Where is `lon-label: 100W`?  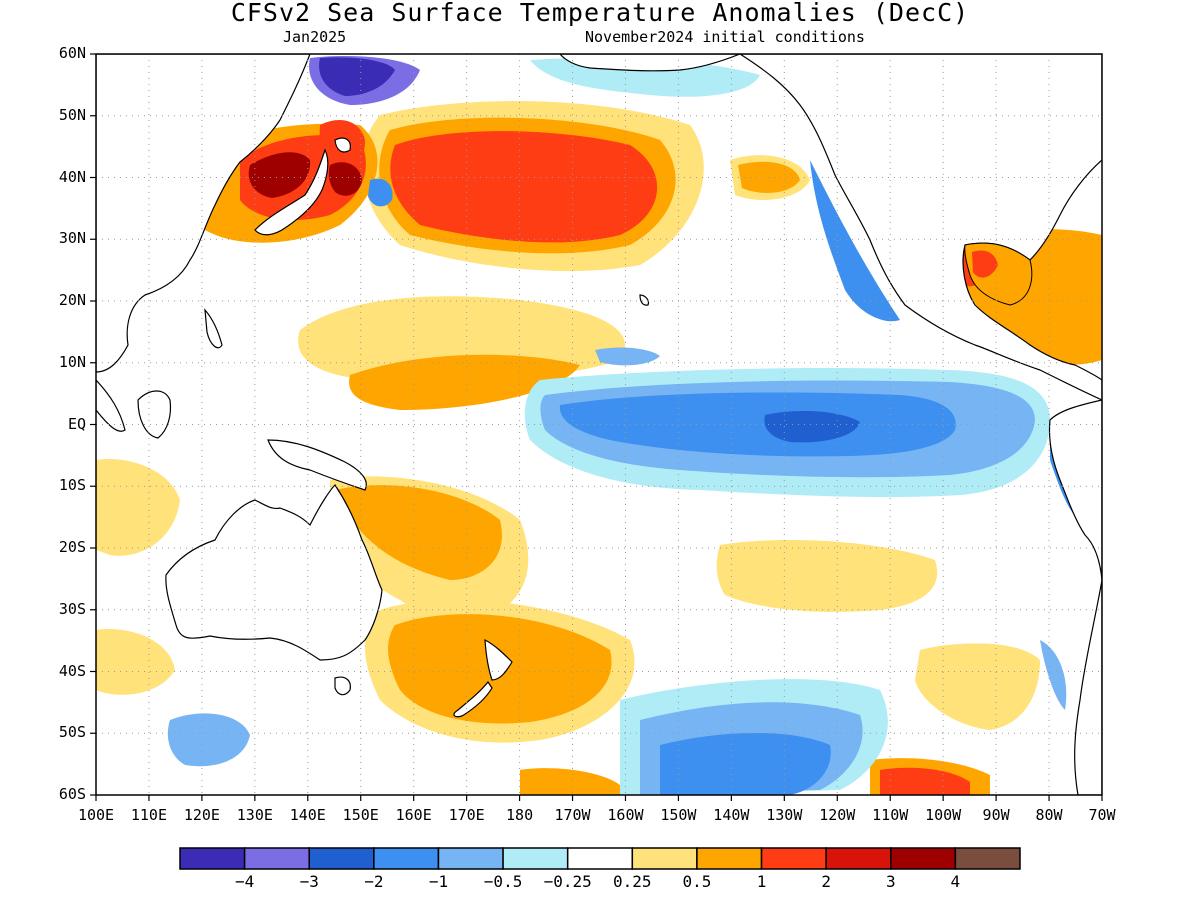 lon-label: 100W is located at coordinates (943, 815).